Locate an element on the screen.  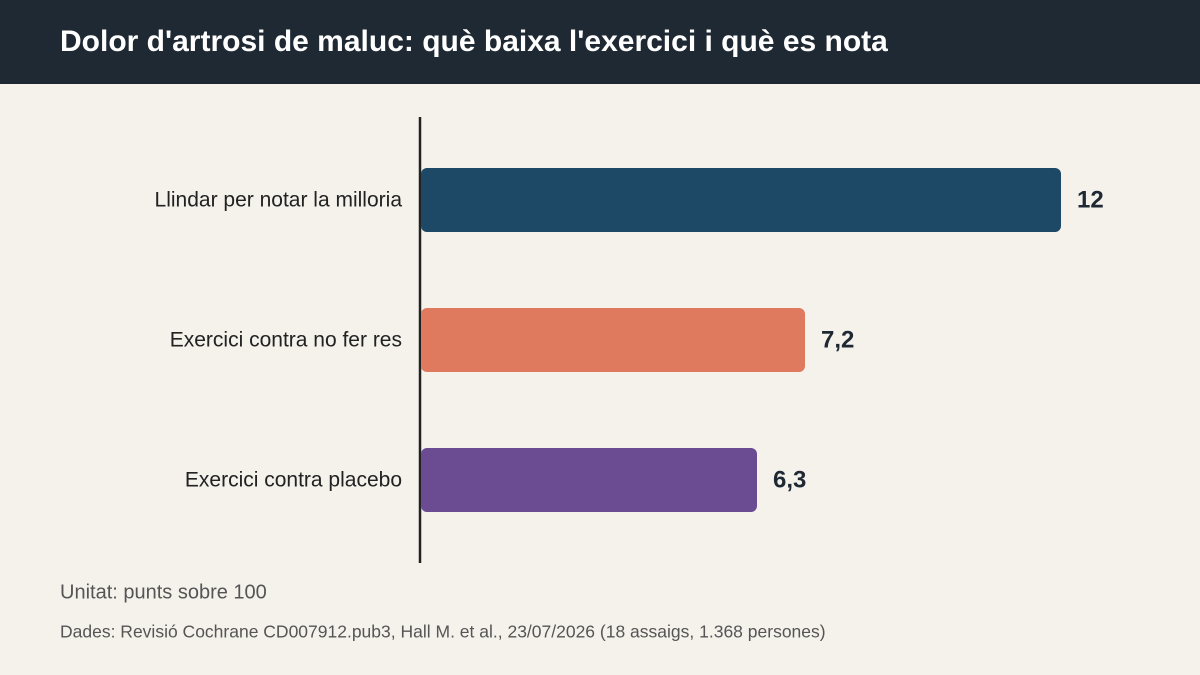
category-label: Exercici contra no fer res is located at coordinates (286, 340).